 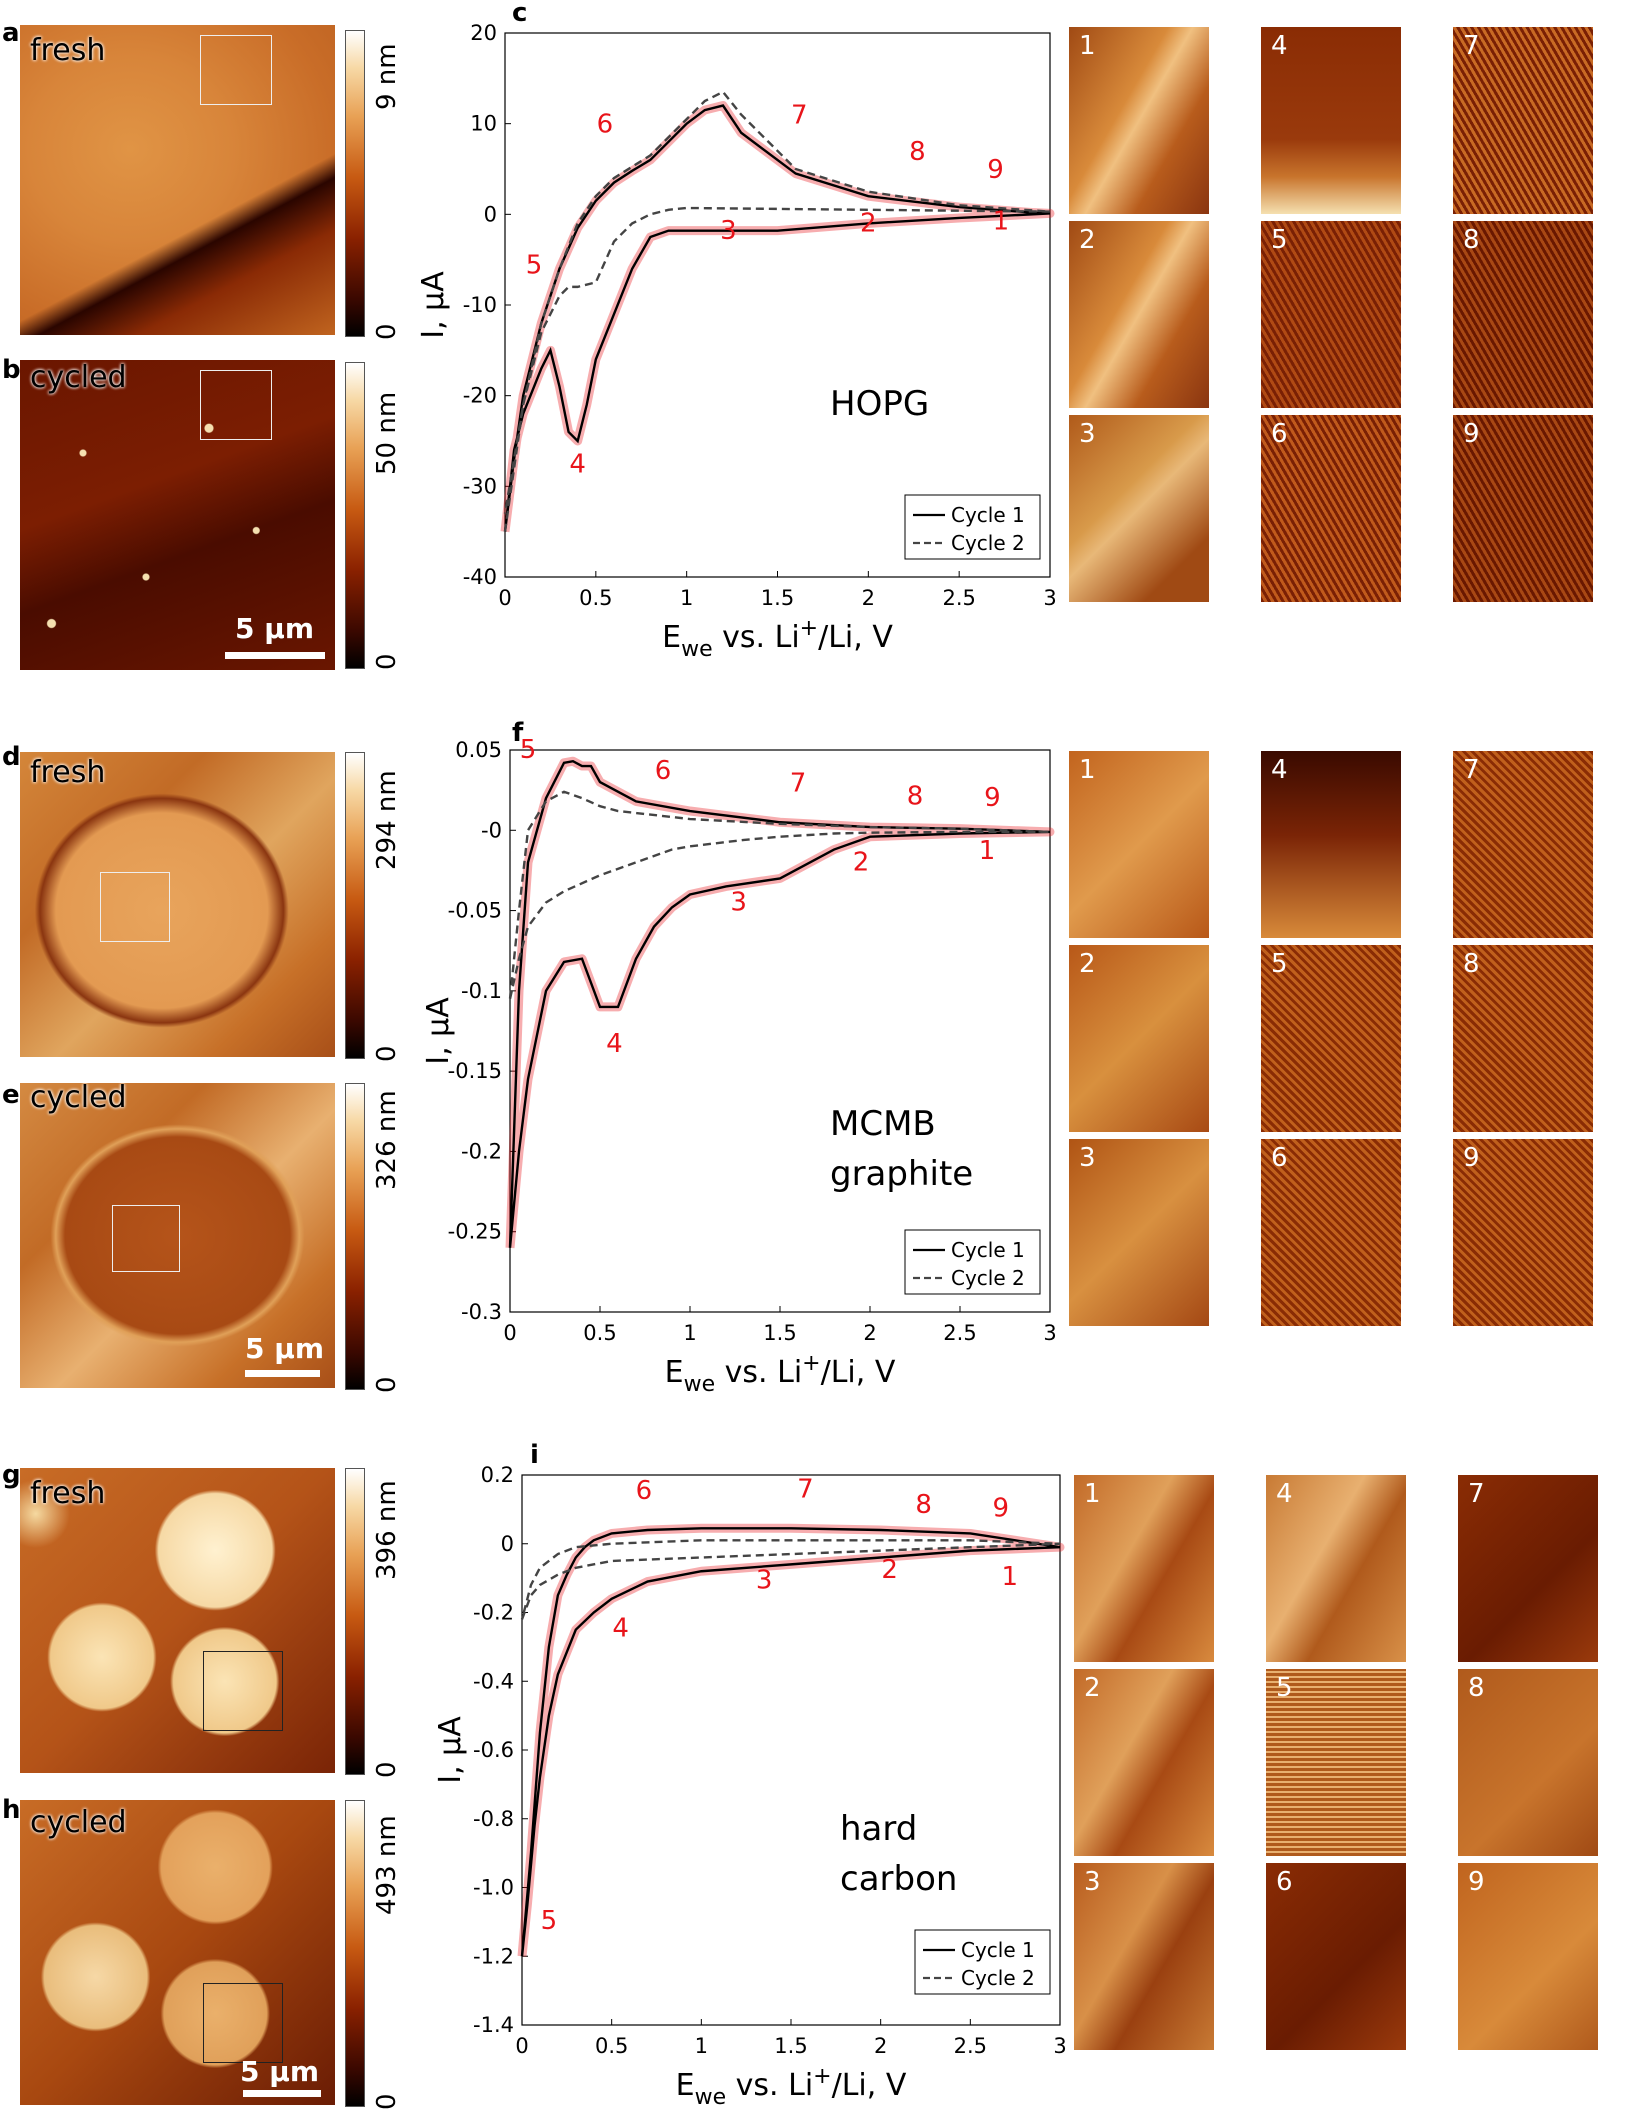 What do you see at coordinates (435, 305) in the screenshot?
I see `y-axis-label: I, µA` at bounding box center [435, 305].